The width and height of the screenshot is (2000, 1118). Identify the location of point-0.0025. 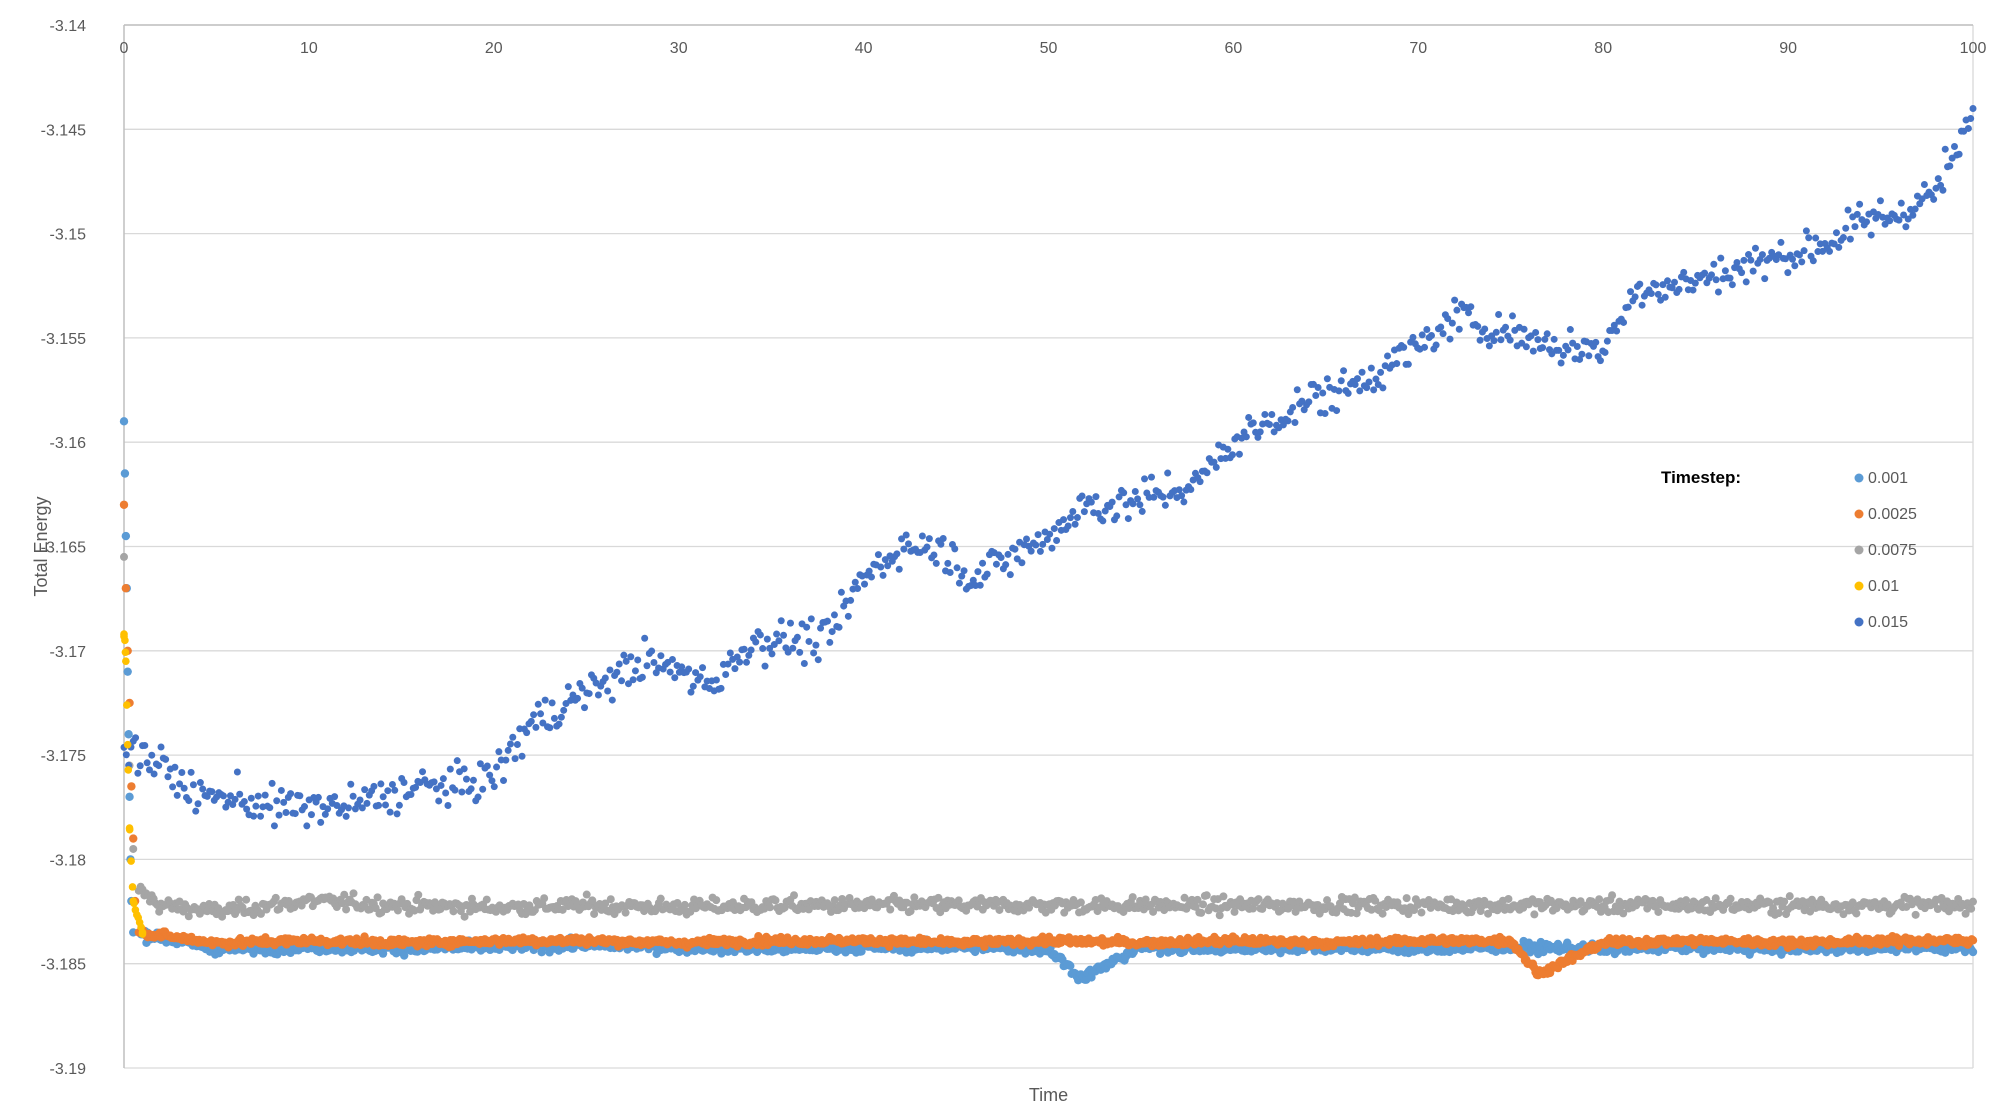
(124, 504).